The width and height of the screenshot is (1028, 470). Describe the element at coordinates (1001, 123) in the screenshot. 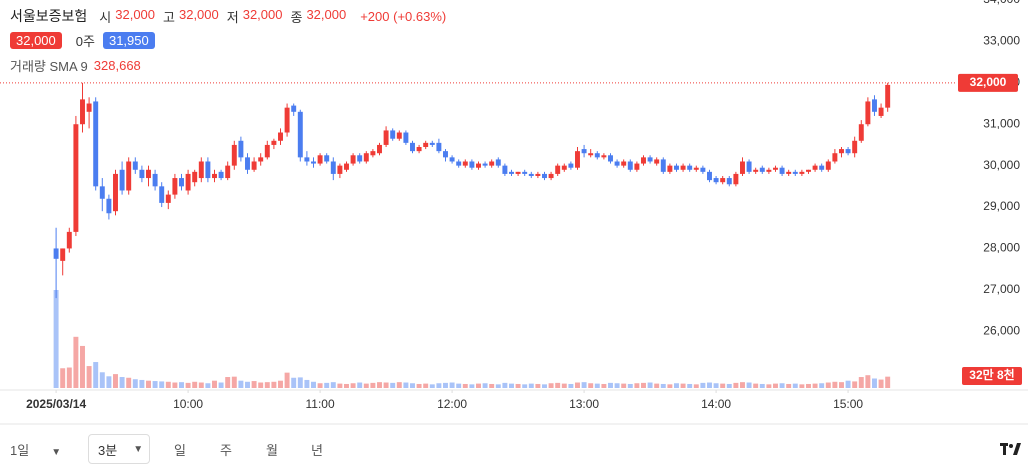

I see `y-tick-label: 31,000` at that location.